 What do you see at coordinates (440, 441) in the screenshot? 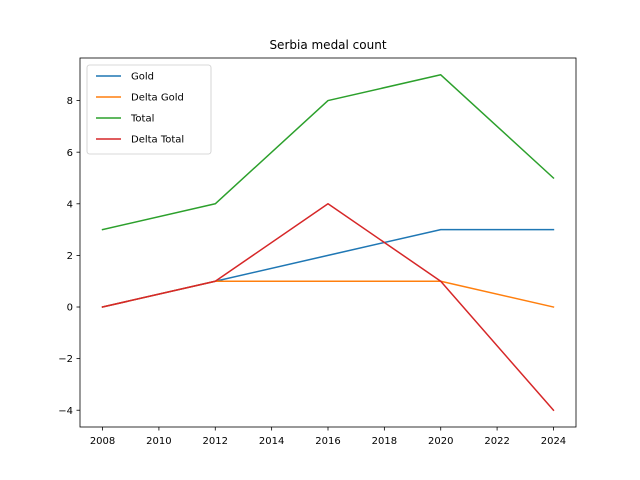
I see `x-tick-label: 2020` at bounding box center [440, 441].